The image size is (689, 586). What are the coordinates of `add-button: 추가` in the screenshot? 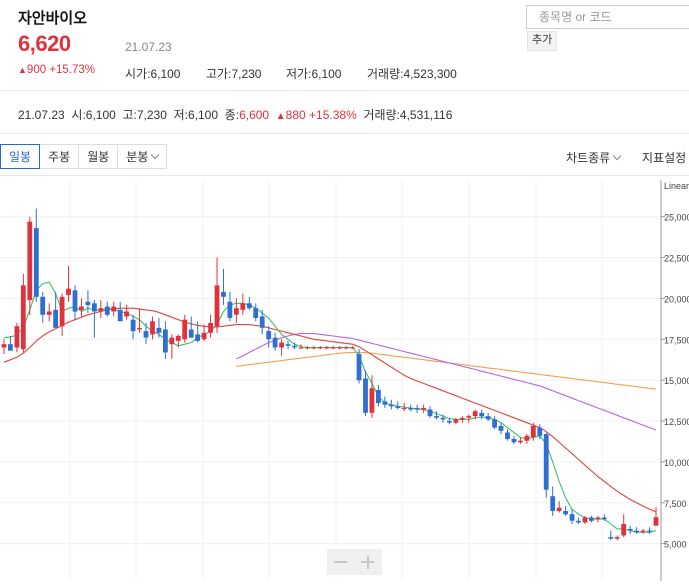 It's located at (542, 41).